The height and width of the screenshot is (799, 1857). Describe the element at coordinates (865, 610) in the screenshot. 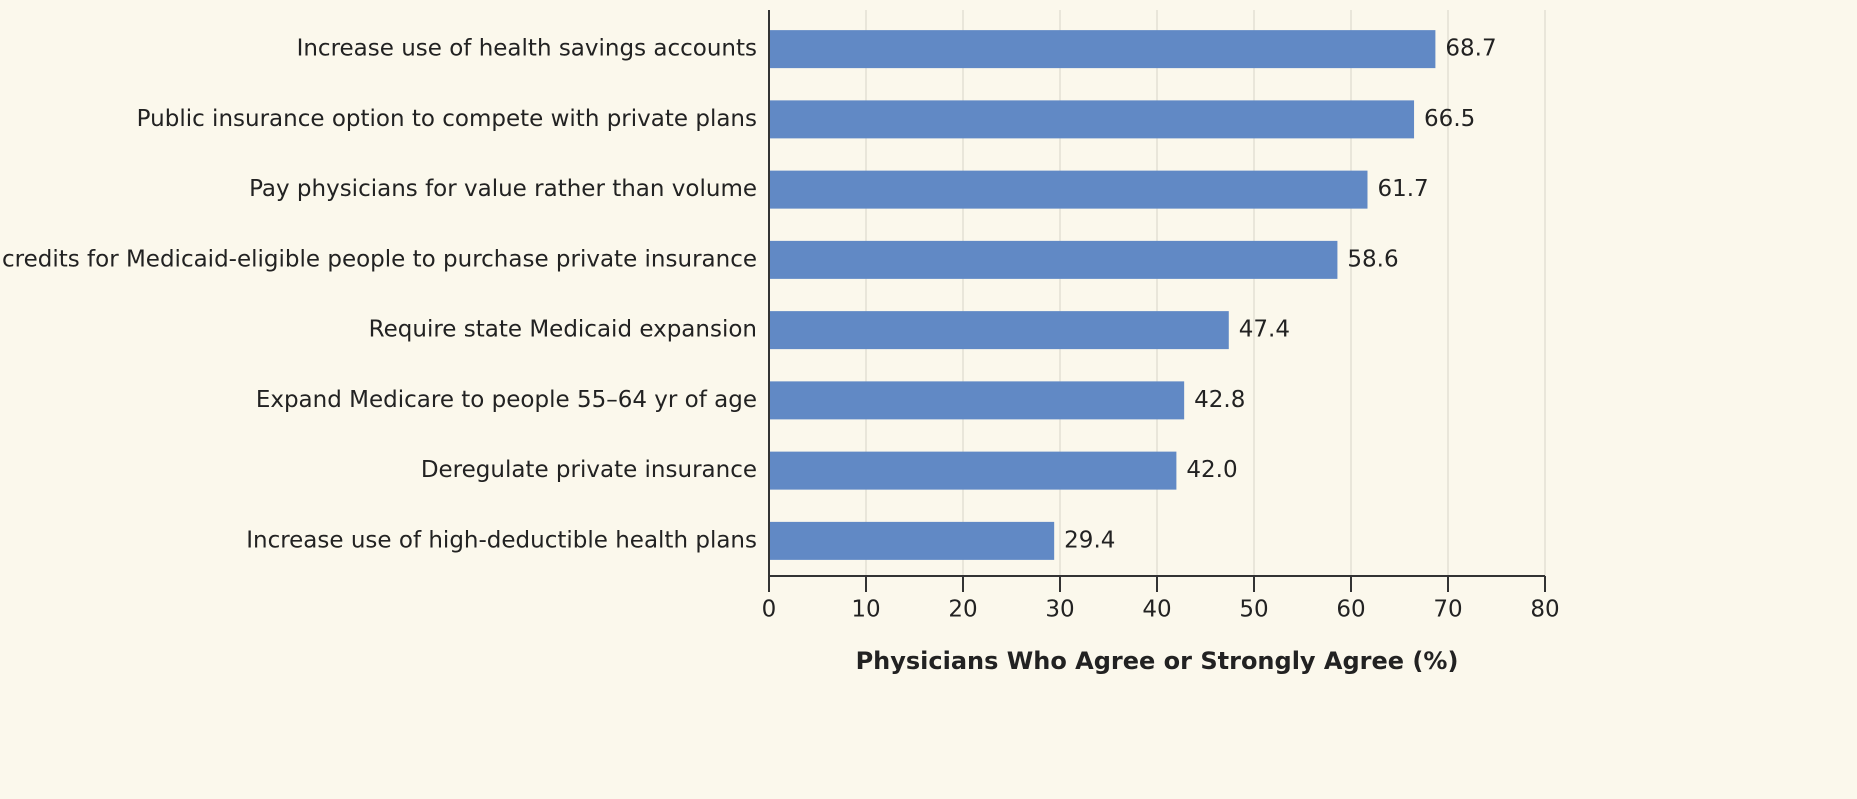

I see `x-tick-label: 10` at that location.